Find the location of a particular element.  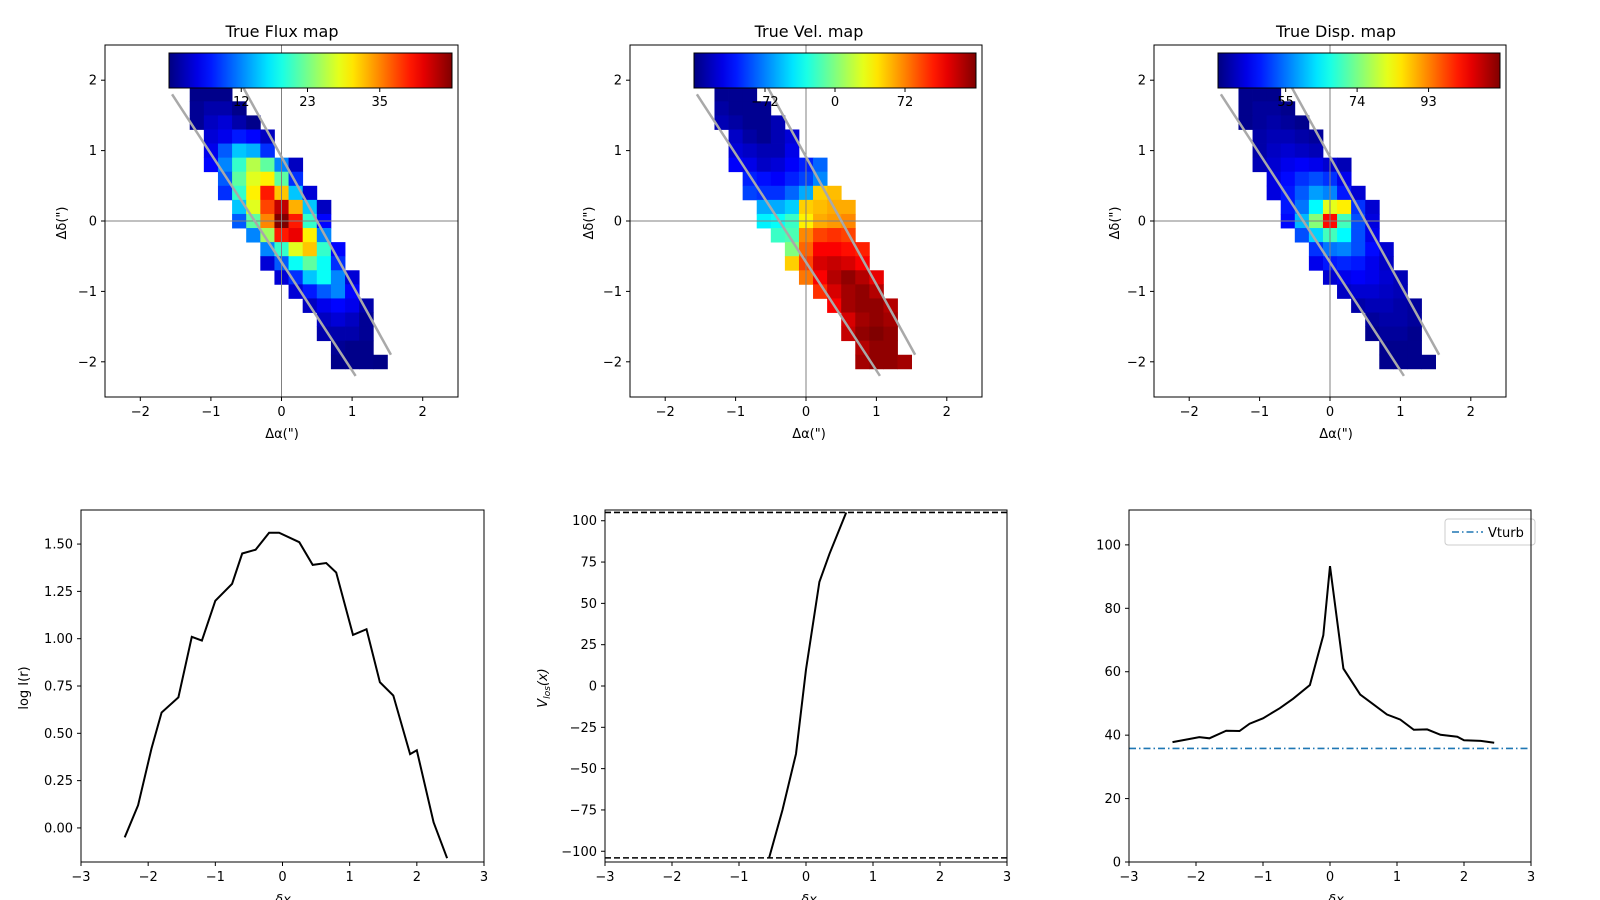

intensity-profile-xlabel: δx is located at coordinates (283, 896).